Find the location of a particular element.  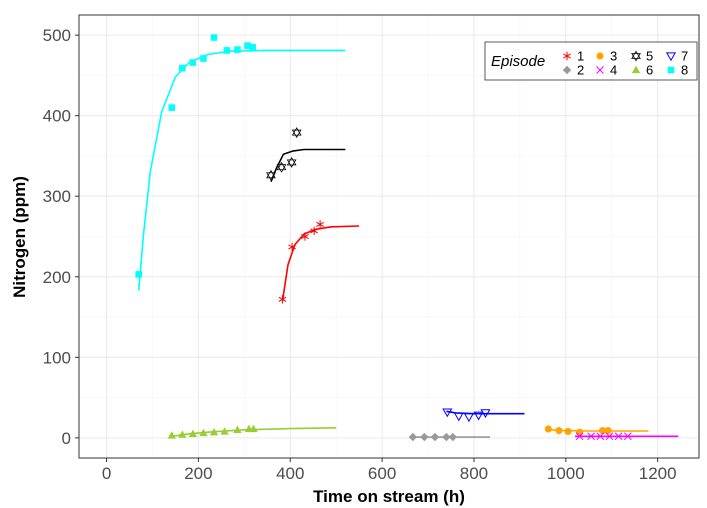

legend-item-2: 2 is located at coordinates (573, 70).